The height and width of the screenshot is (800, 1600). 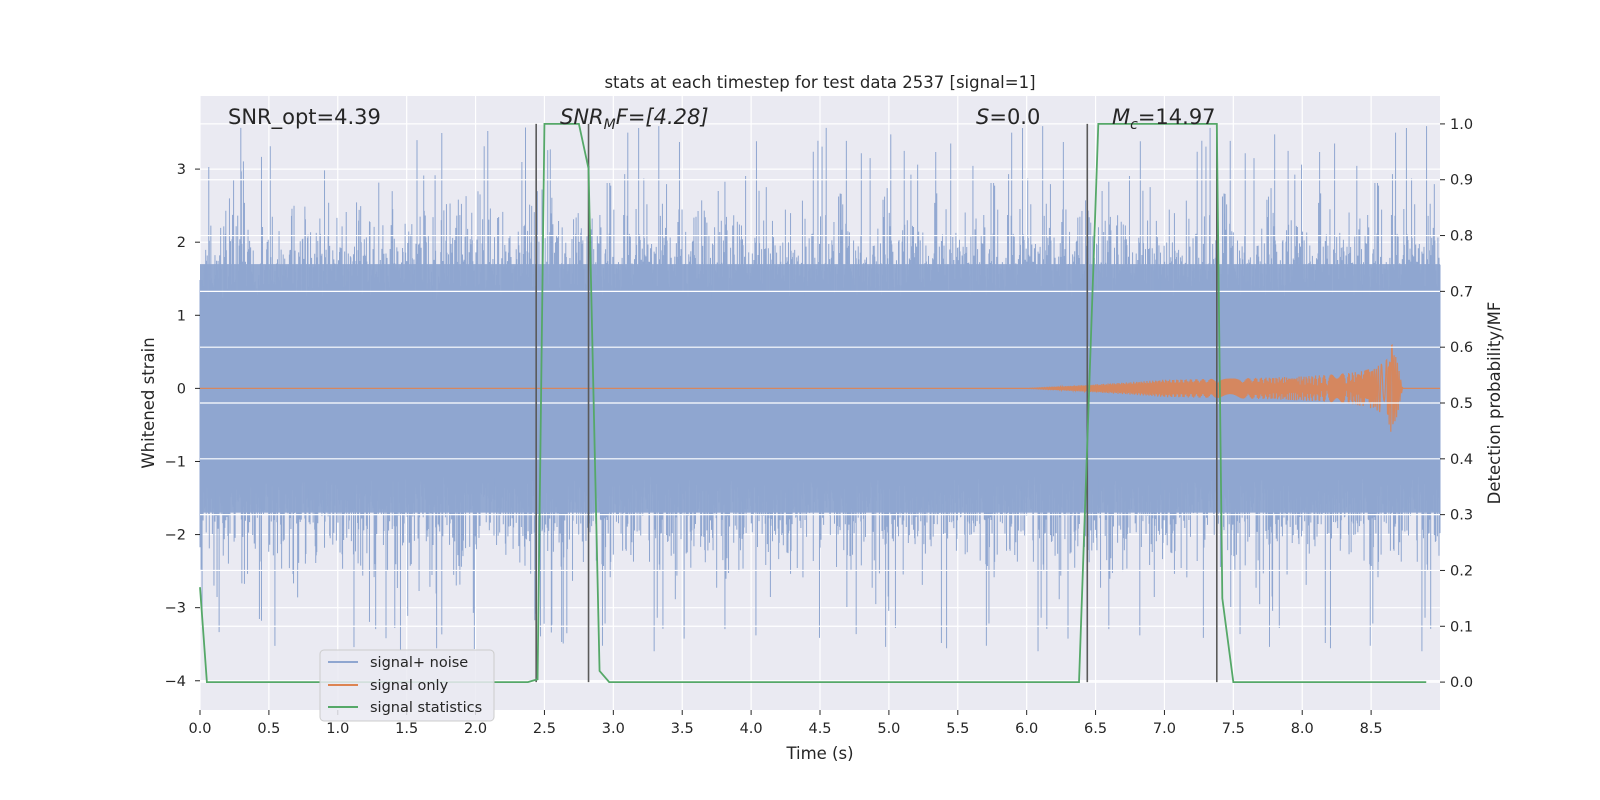 I want to click on legend-label-signal: signal only, so click(x=409, y=686).